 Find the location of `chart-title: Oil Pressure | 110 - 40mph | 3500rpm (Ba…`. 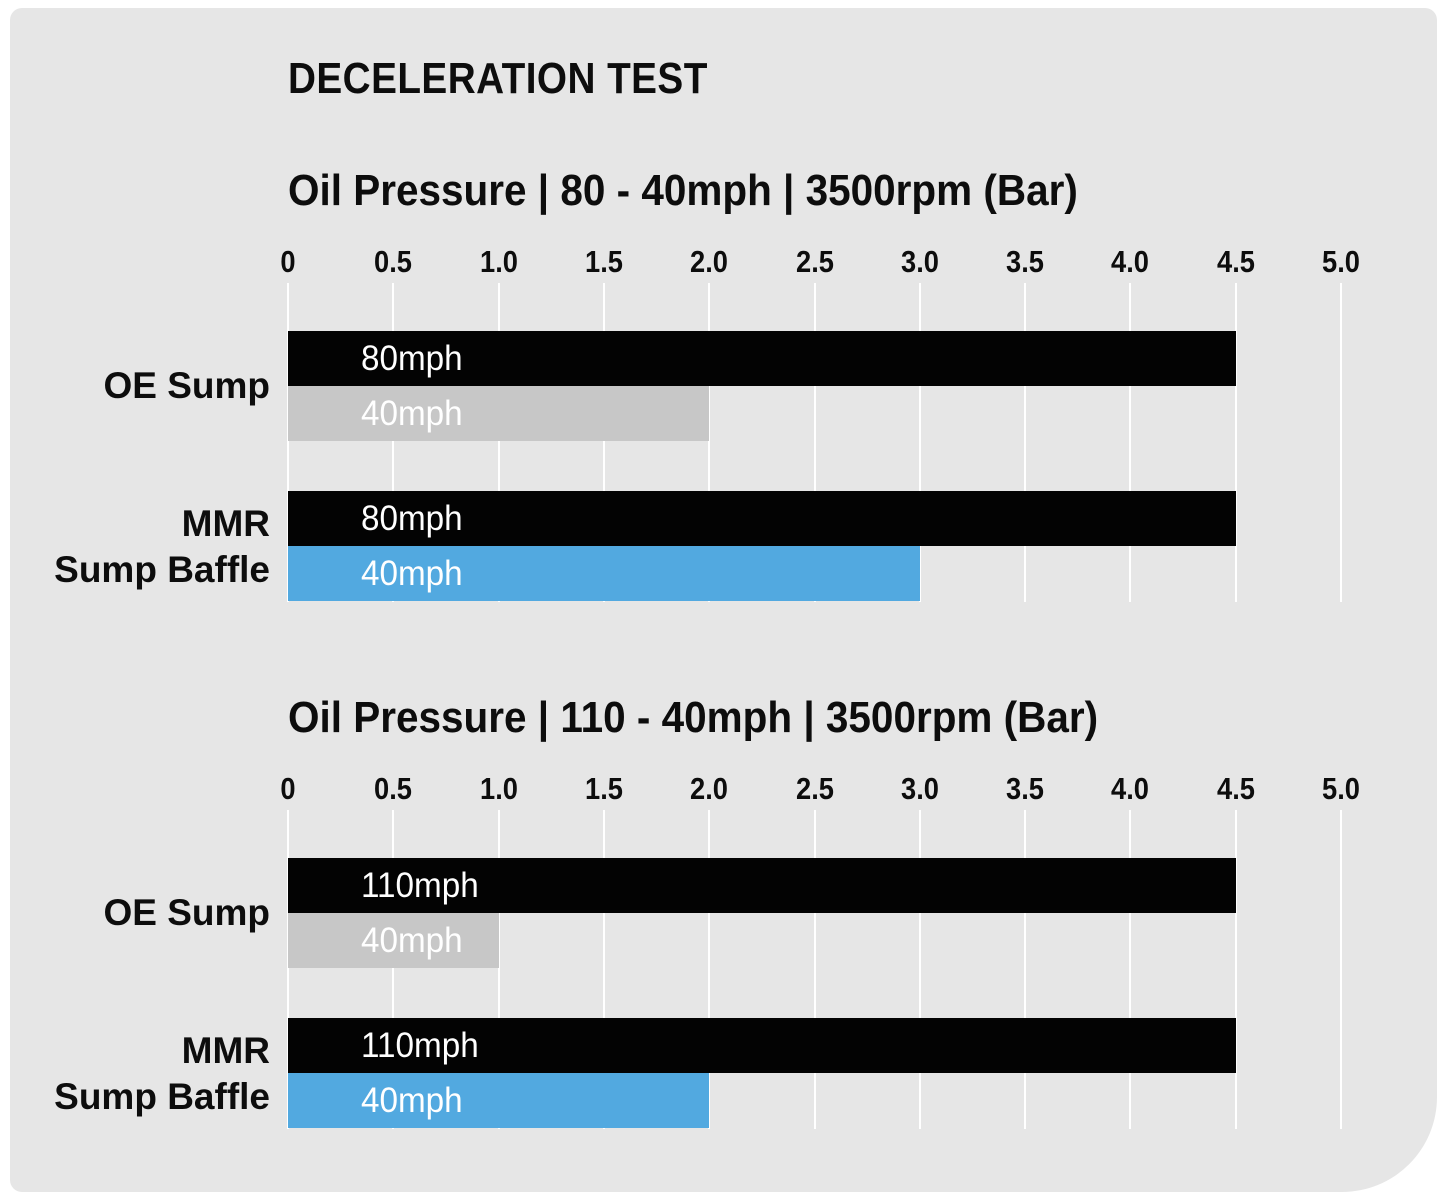

chart-title: Oil Pressure | 110 - 40mph | 3500rpm (Ba… is located at coordinates (693, 717).